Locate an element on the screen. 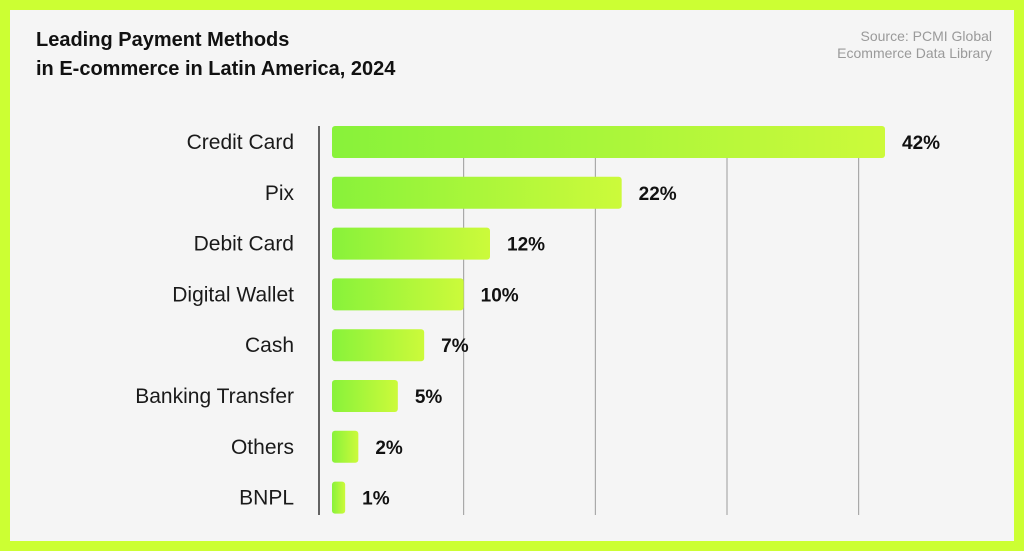 Image resolution: width=1024 pixels, height=551 pixels. category-label: Others is located at coordinates (262, 447).